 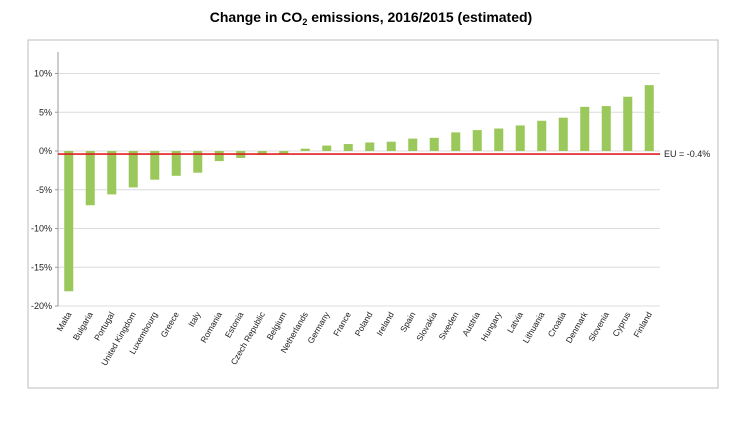 I want to click on y-tick-label: -5%, so click(x=44, y=190).